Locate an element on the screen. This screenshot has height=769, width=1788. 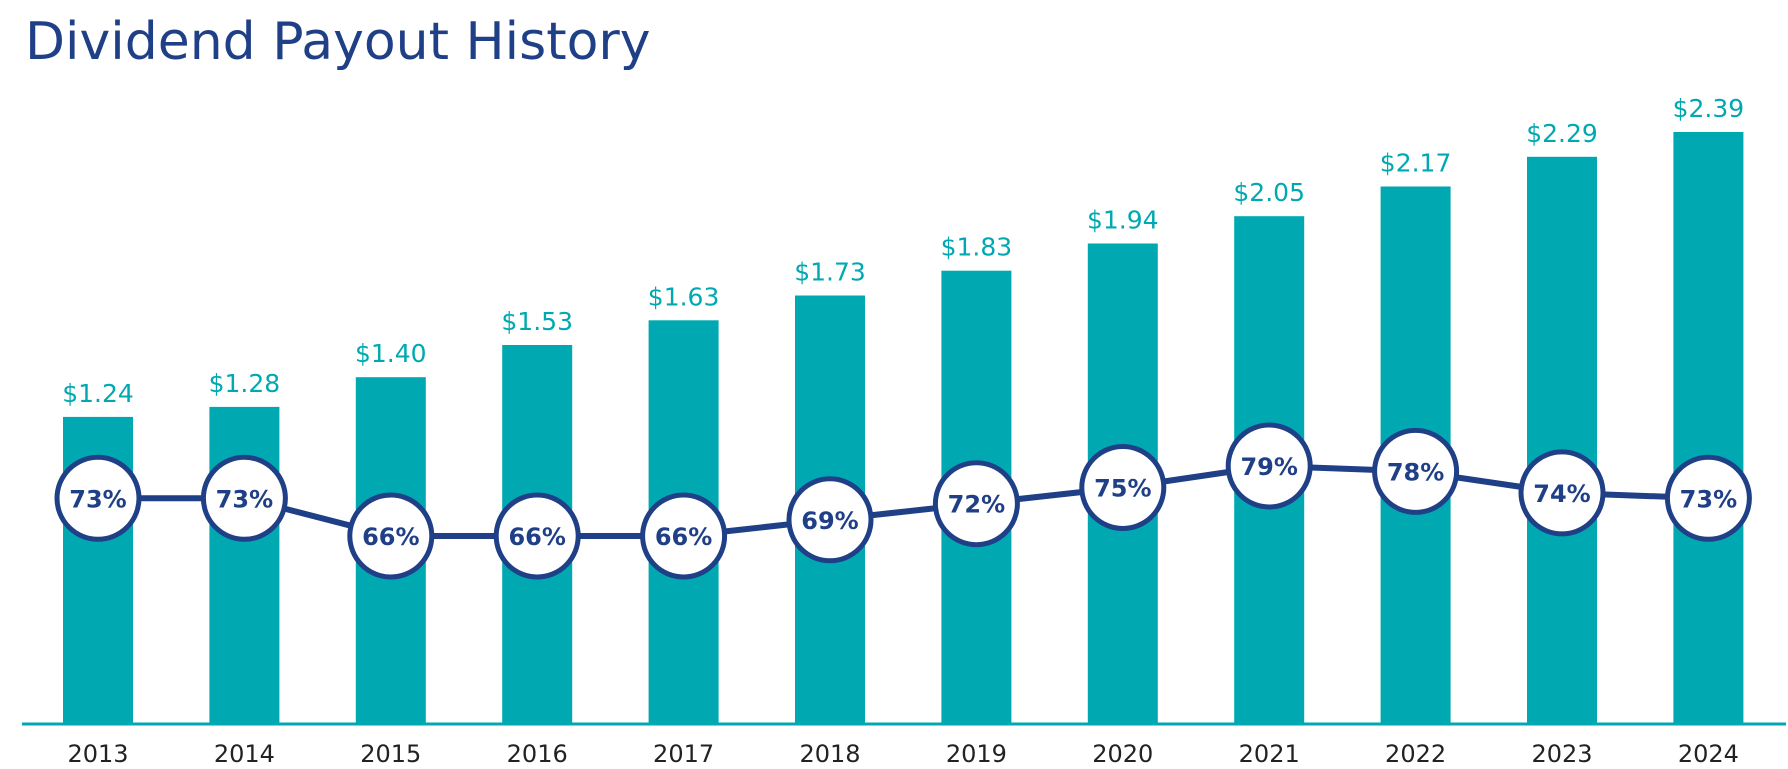
x-tick-label-2017: 2017 is located at coordinates (683, 754).